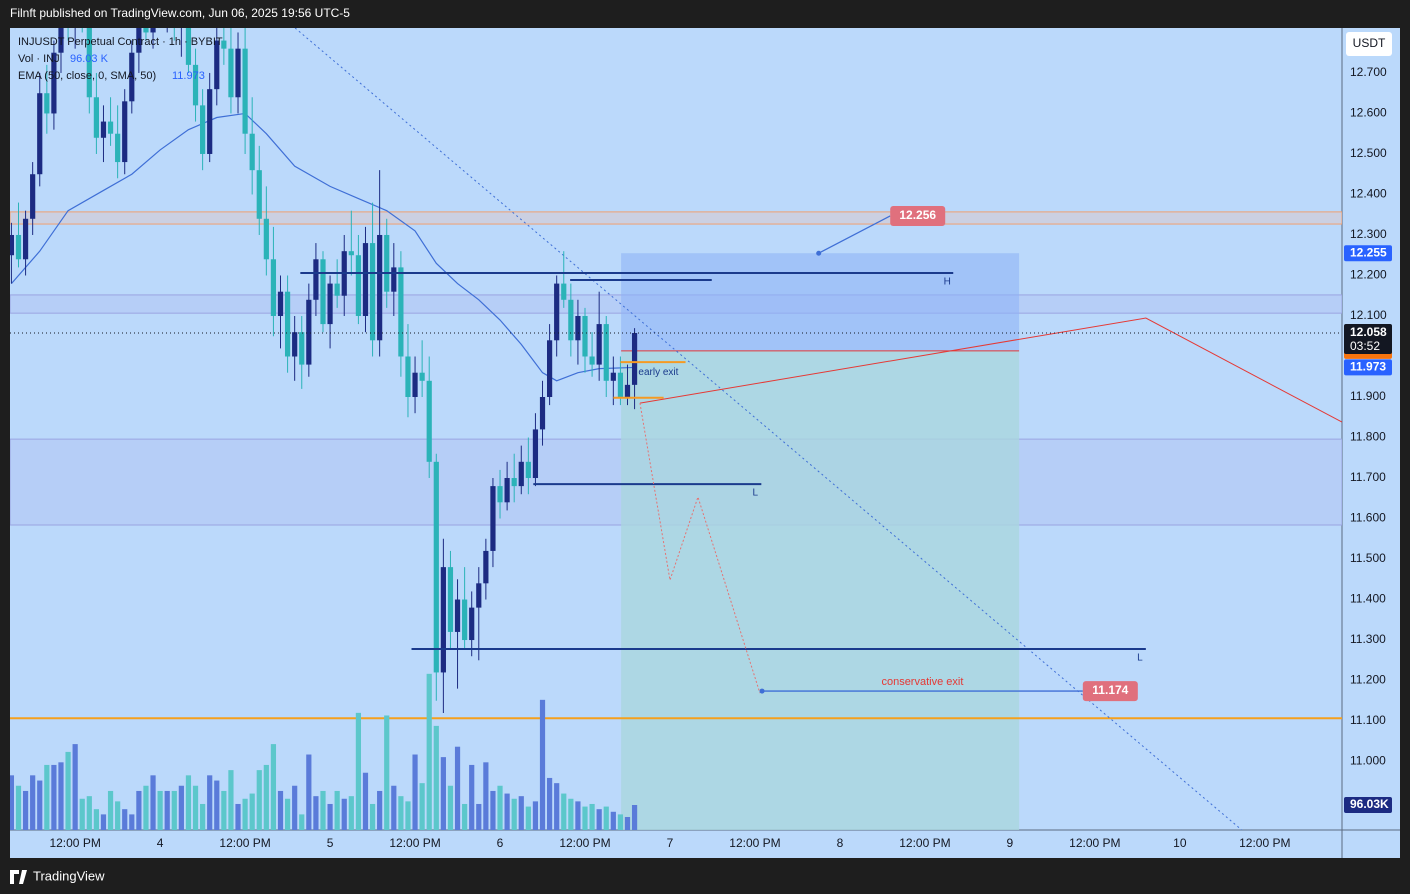 The width and height of the screenshot is (1410, 894). I want to click on callout-value: 12.256, so click(917, 215).